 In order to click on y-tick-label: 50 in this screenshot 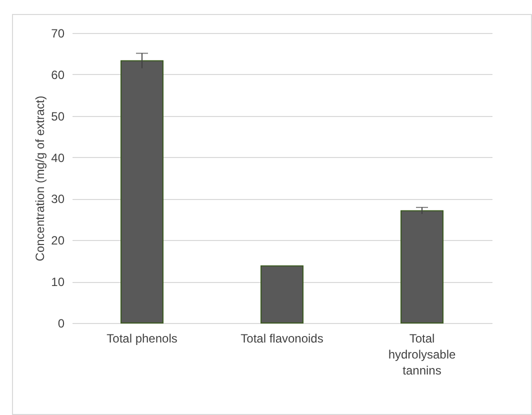, I will do `click(58, 116)`.